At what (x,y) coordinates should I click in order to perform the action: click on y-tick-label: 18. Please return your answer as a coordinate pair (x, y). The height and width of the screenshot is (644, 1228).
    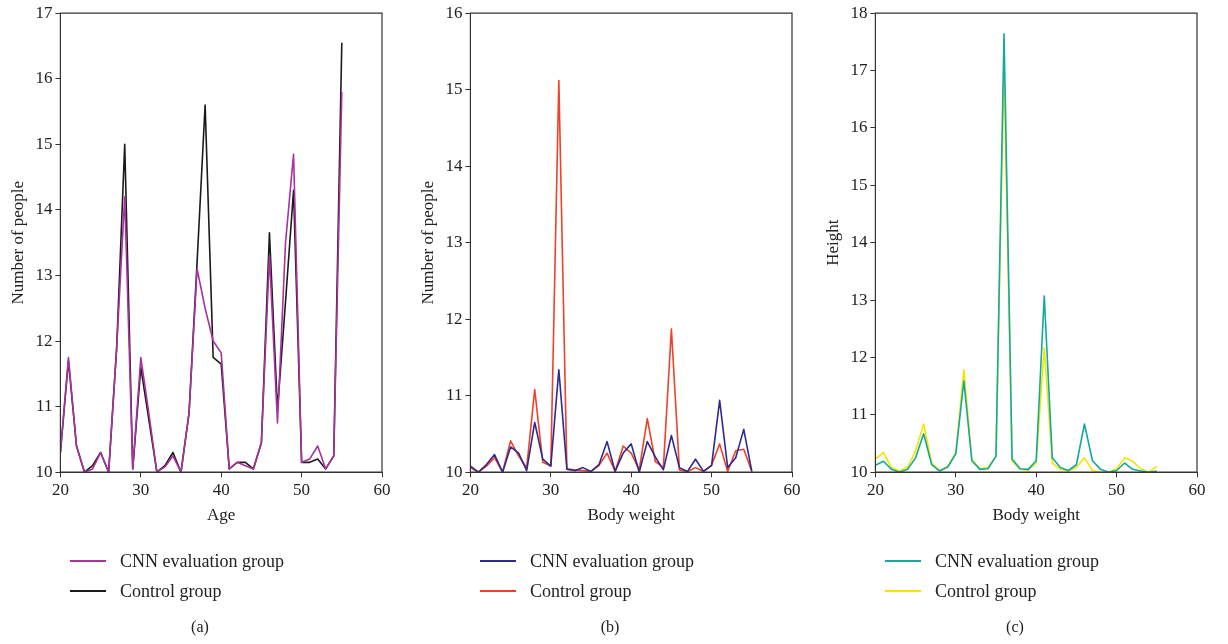
    Looking at the image, I should click on (859, 12).